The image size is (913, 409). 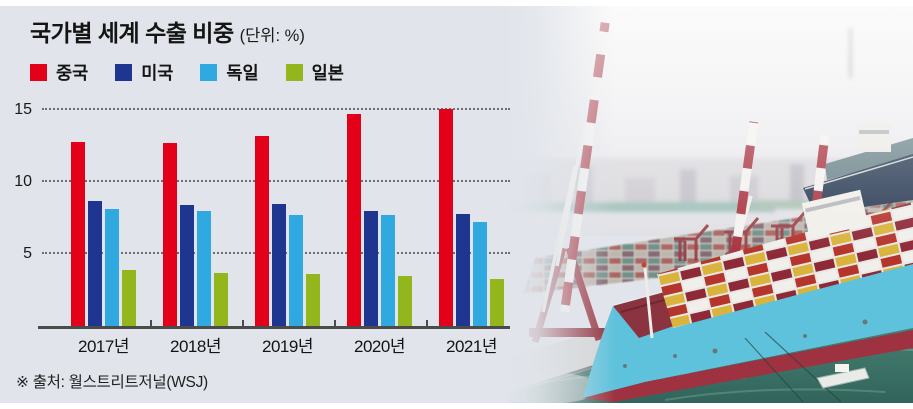 What do you see at coordinates (129, 297) in the screenshot?
I see `bar-japan-2017` at bounding box center [129, 297].